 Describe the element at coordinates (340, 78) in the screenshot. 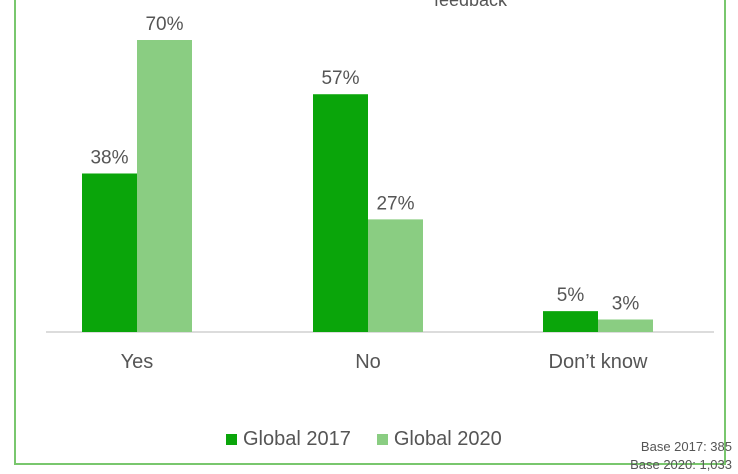

I see `value-label-global-2017-no: 57%` at that location.